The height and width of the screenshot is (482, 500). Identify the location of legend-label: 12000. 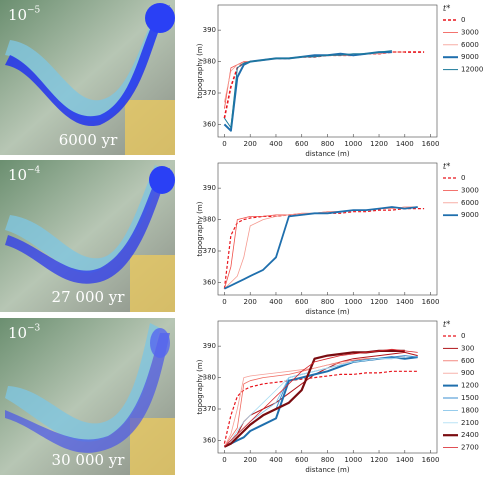
(472, 70).